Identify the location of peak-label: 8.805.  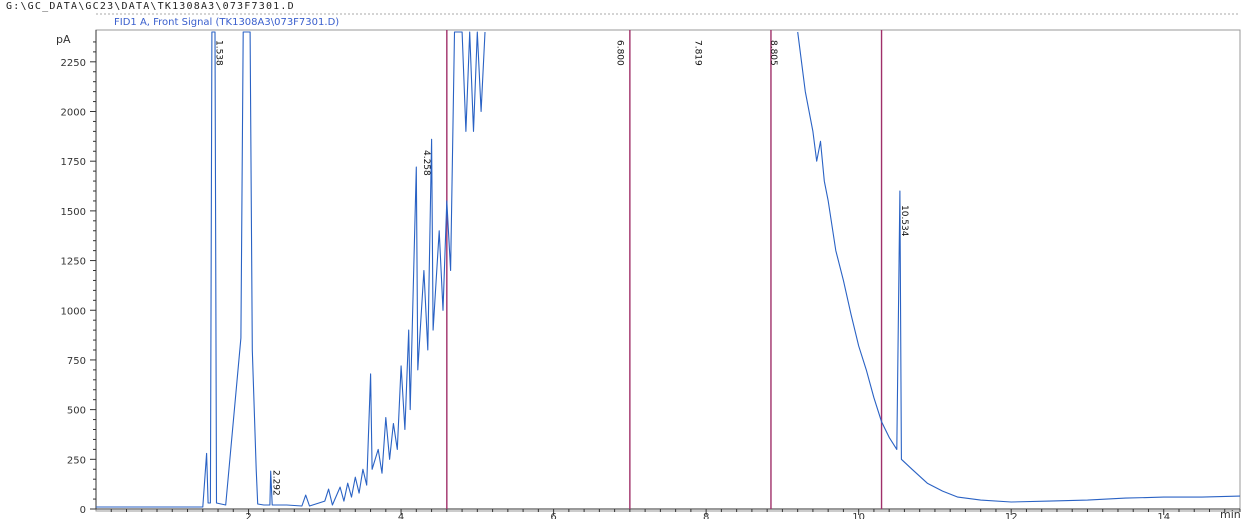
(773, 53).